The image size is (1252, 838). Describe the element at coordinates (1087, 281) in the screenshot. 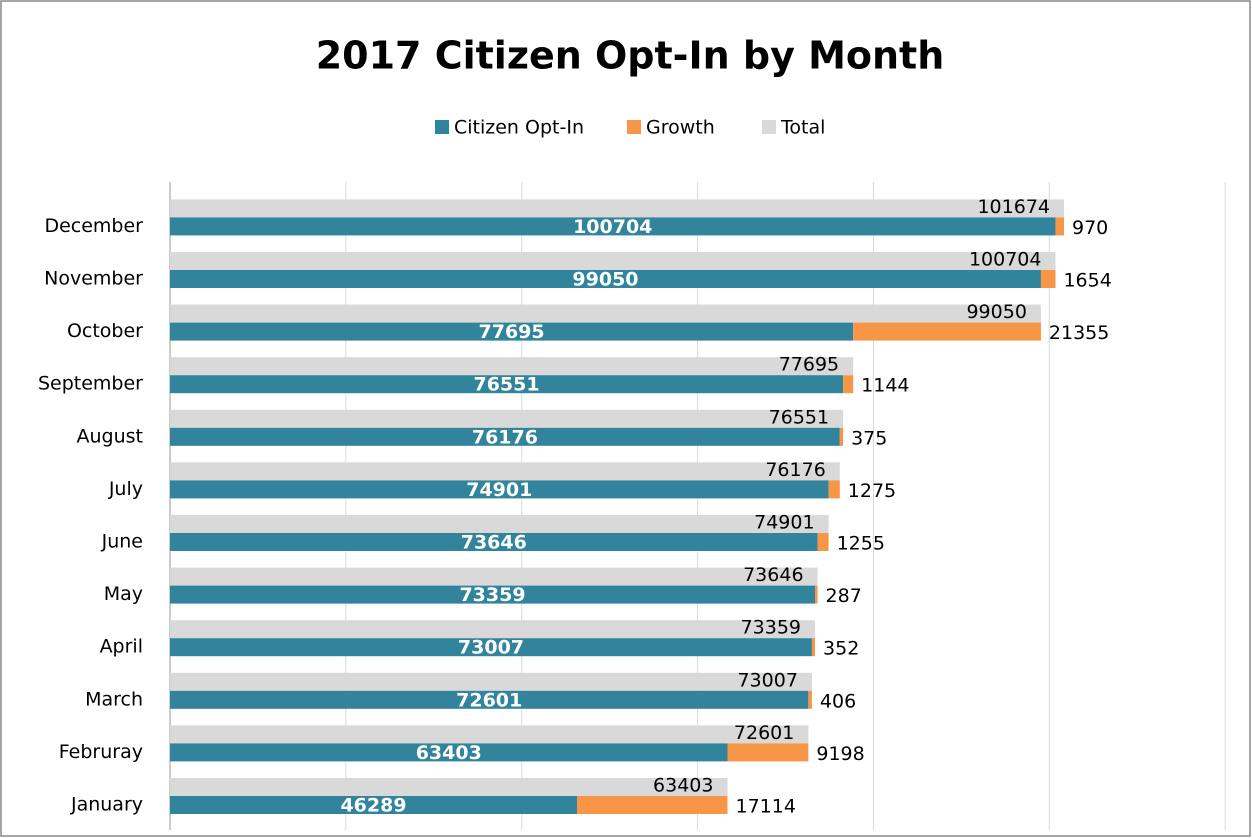

I see `data-label: 1654` at that location.